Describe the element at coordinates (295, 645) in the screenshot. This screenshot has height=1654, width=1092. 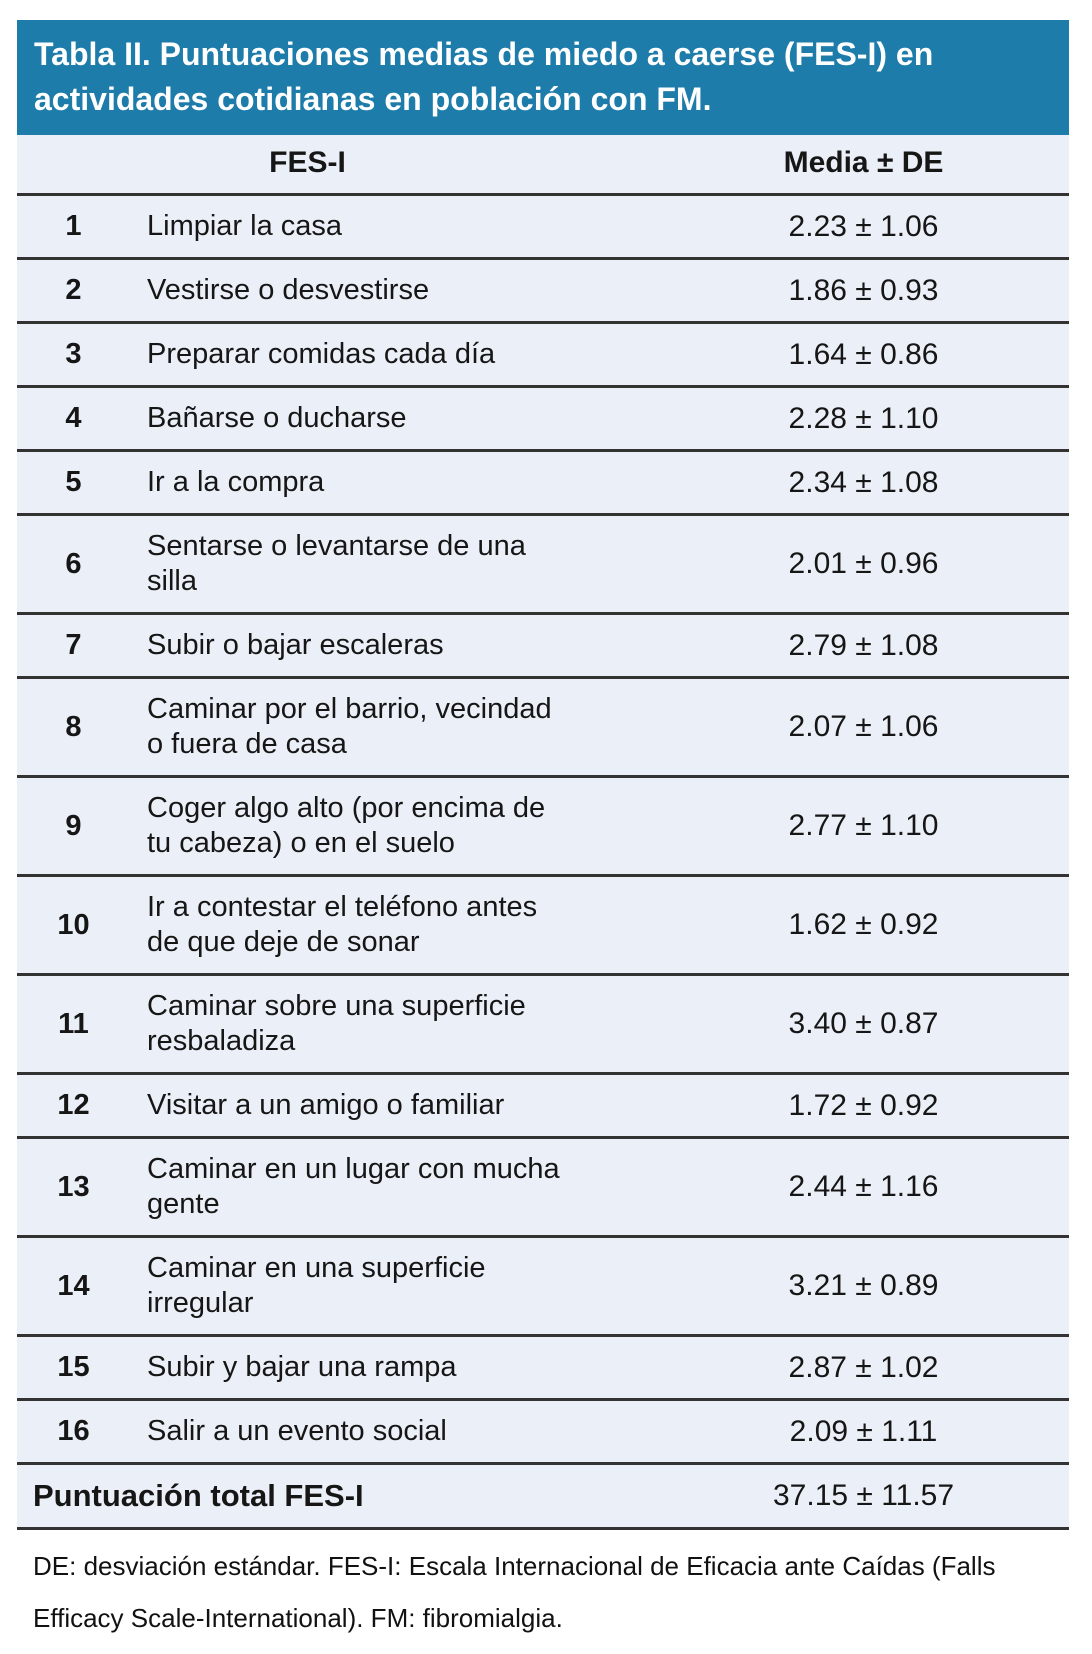
I see `row-activity: Subir o bajar escaleras` at that location.